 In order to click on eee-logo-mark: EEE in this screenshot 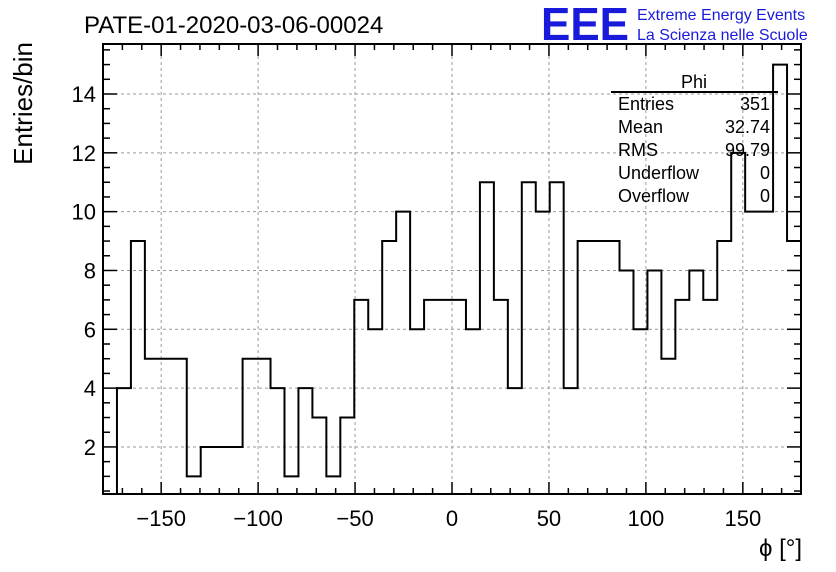, I will do `click(585, 25)`.